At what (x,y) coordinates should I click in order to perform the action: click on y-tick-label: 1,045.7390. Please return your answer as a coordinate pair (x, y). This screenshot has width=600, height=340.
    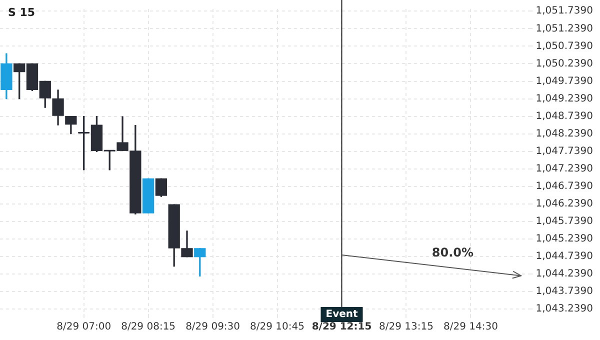
    Looking at the image, I should click on (565, 222).